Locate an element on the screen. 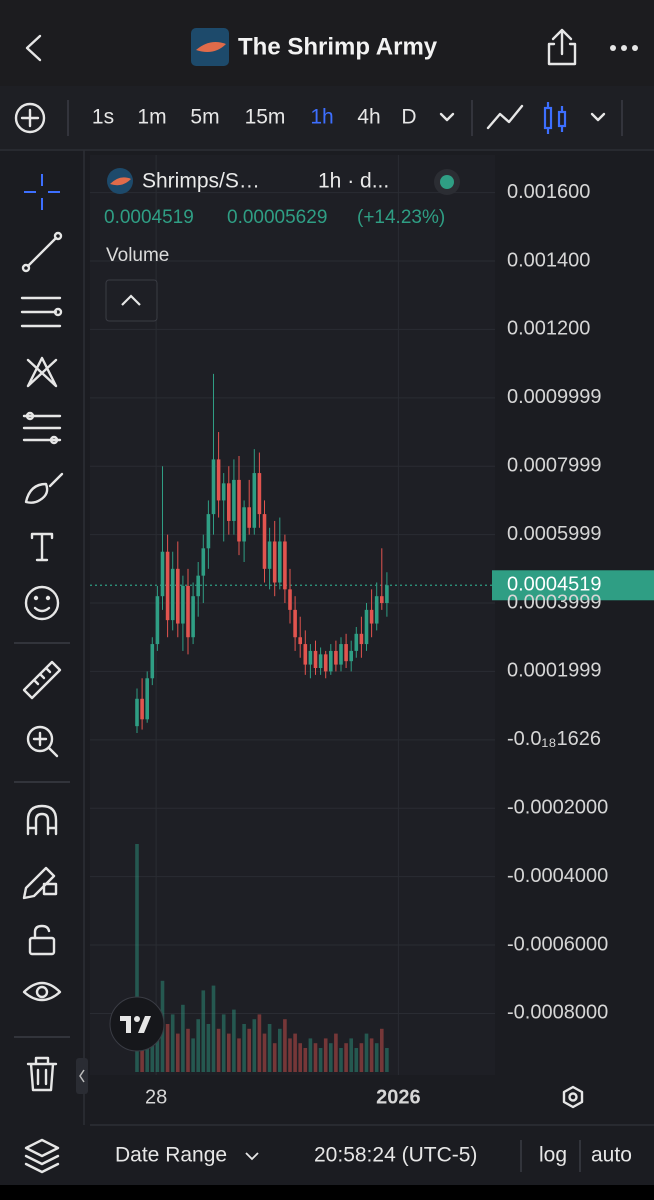 This screenshot has height=1200, width=654. share-button is located at coordinates (562, 47).